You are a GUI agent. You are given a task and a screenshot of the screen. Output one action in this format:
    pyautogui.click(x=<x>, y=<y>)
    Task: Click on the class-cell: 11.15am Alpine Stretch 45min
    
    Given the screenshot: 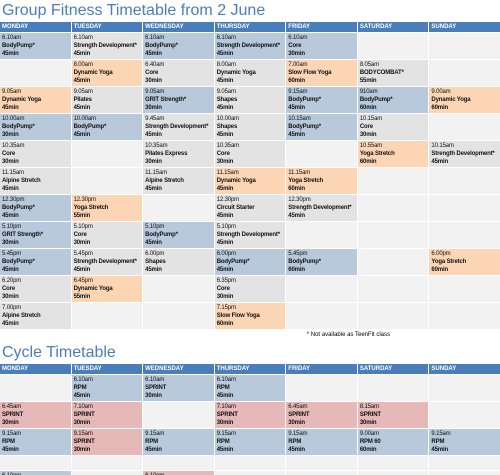 What is the action you would take?
    pyautogui.click(x=35, y=181)
    